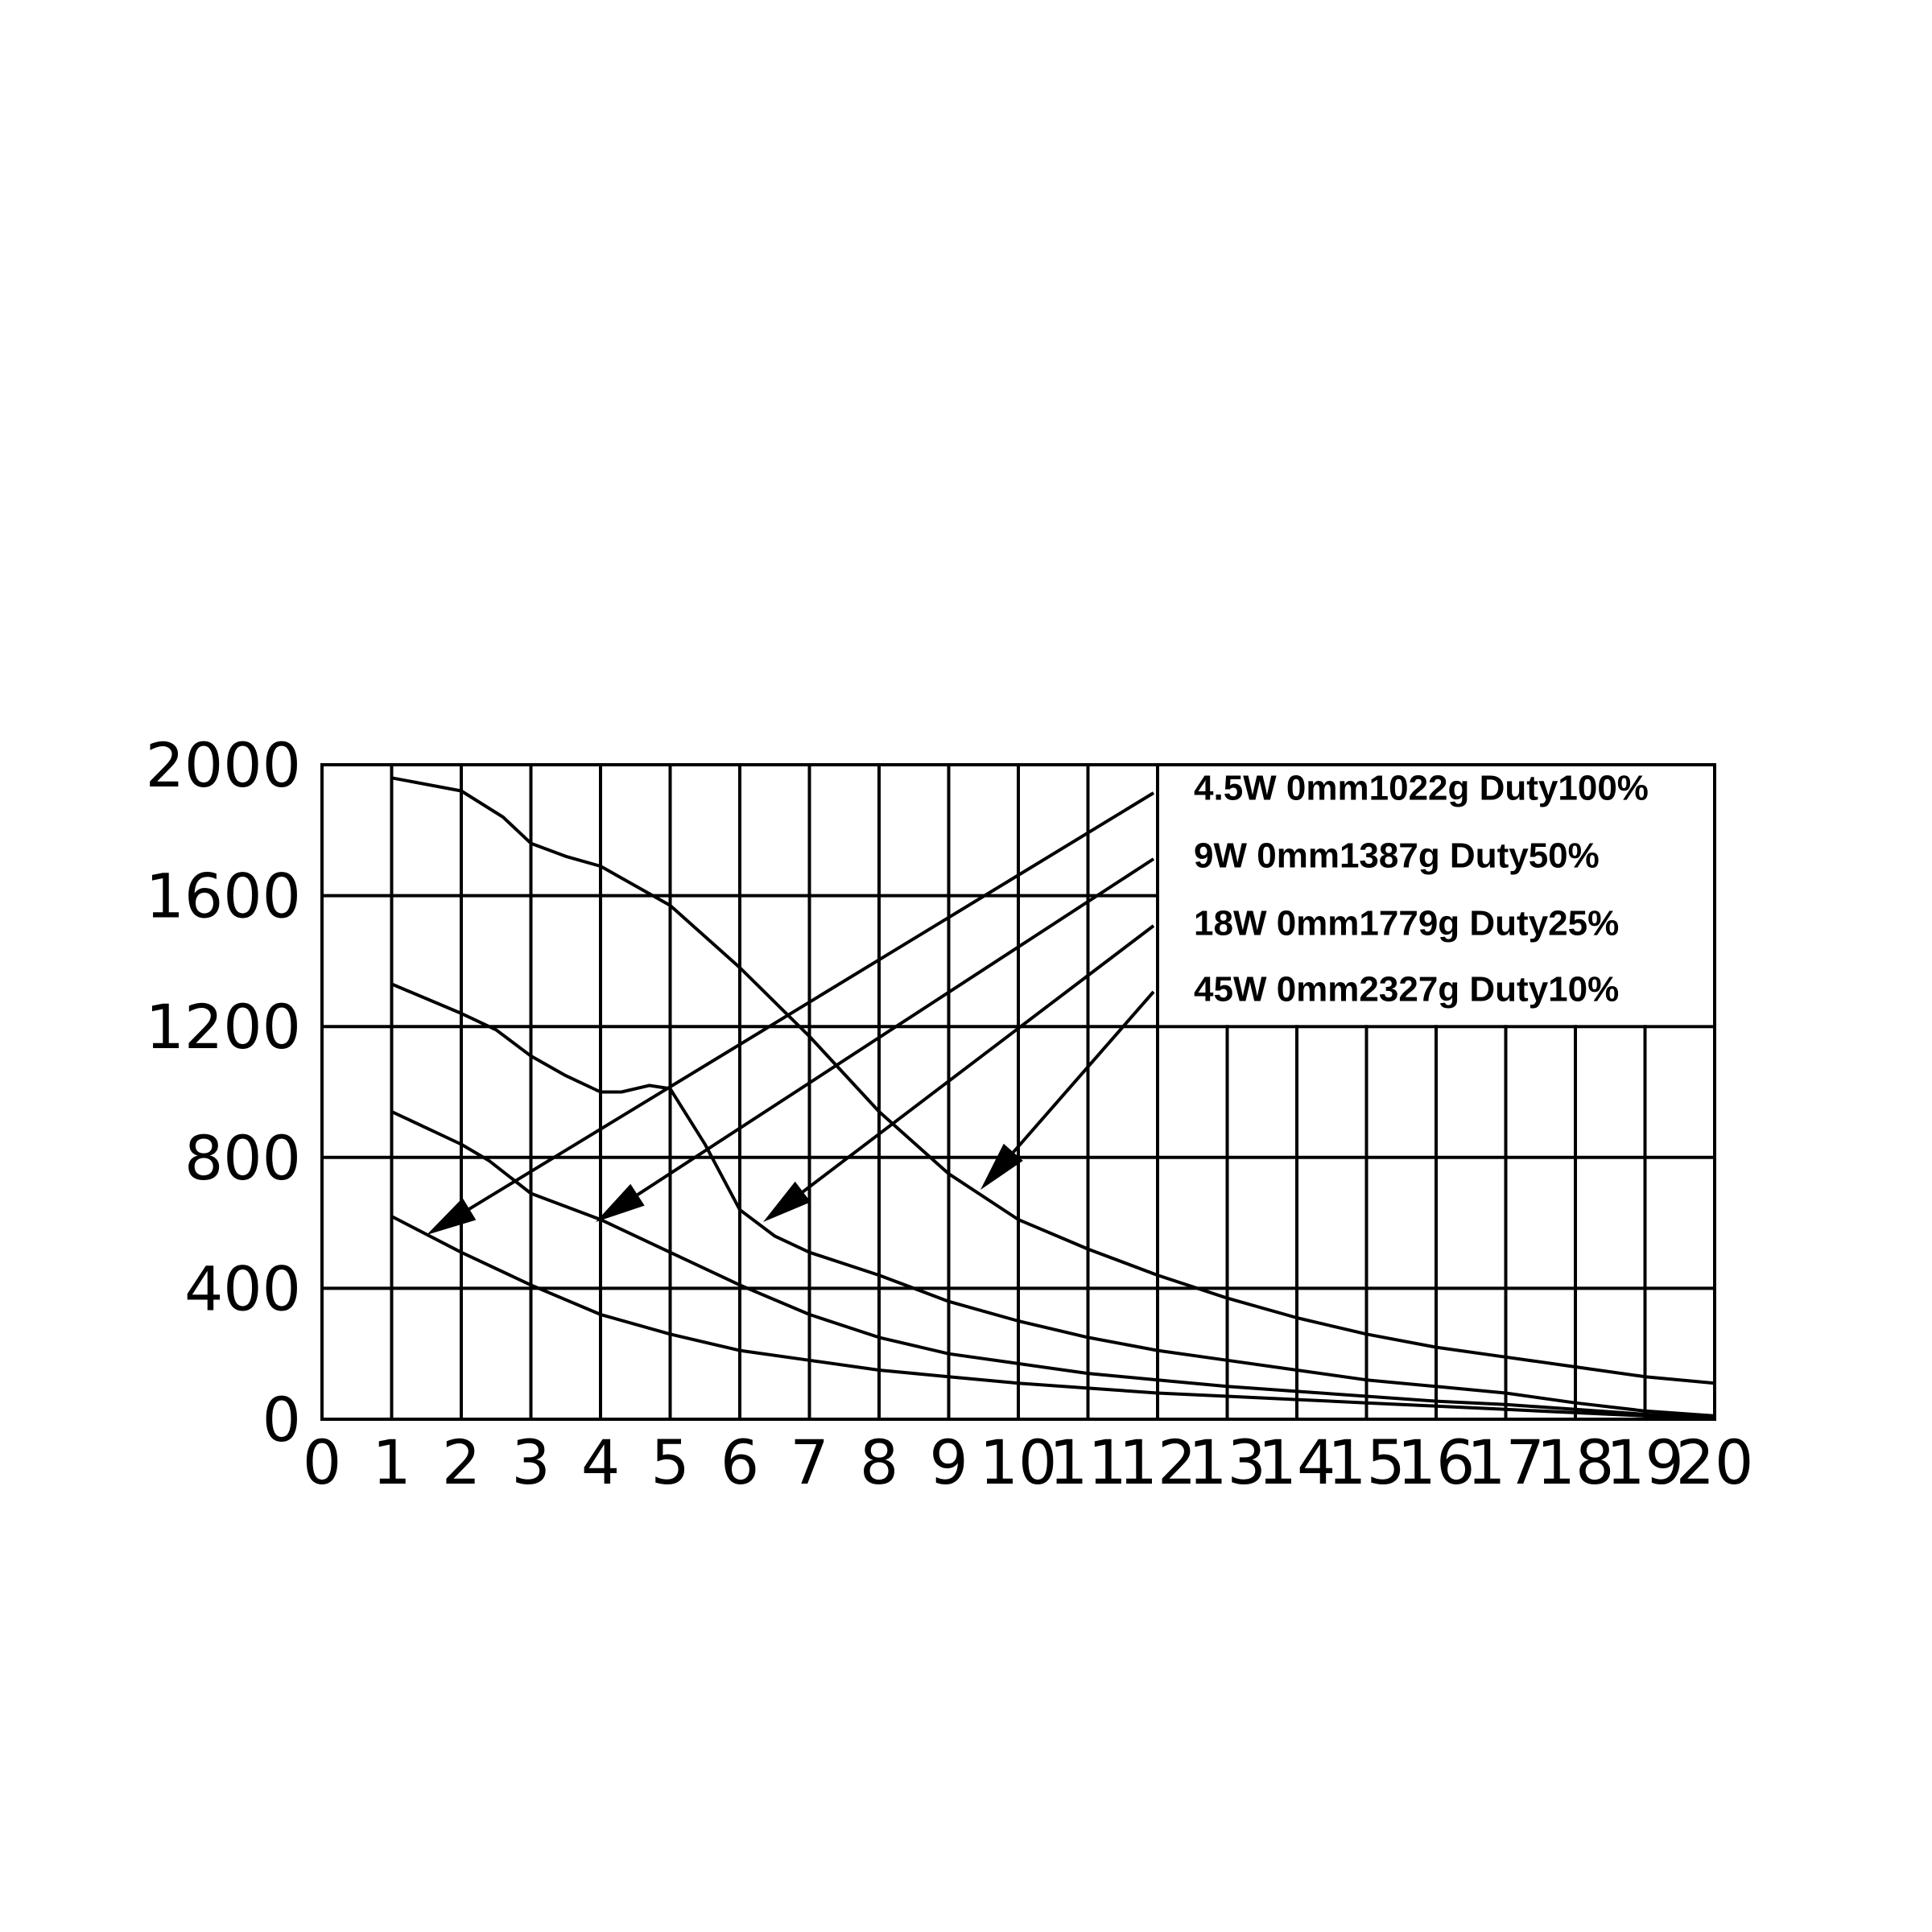 Image resolution: width=1932 pixels, height=1932 pixels. I want to click on x-tick-label: 9, so click(948, 1462).